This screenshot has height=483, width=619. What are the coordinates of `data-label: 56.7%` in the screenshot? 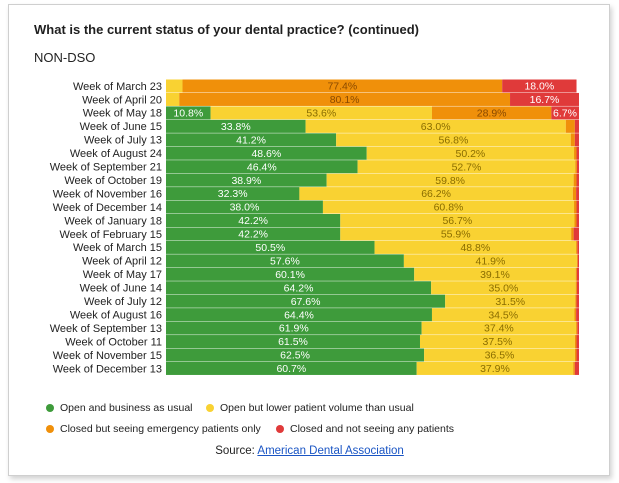 It's located at (457, 221).